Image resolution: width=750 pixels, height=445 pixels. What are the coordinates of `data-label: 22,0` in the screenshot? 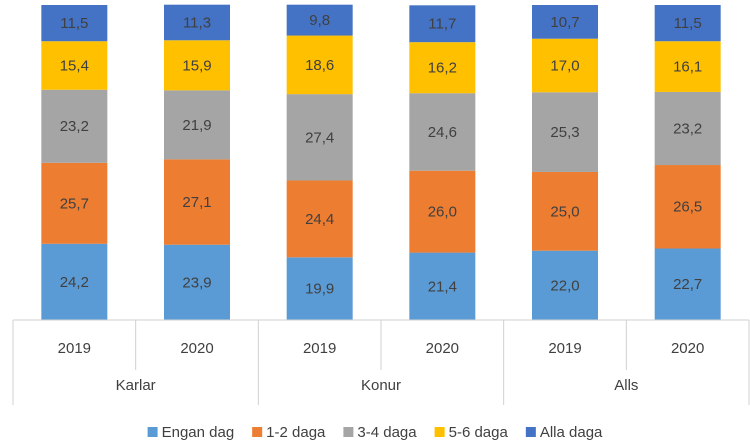 It's located at (564, 285).